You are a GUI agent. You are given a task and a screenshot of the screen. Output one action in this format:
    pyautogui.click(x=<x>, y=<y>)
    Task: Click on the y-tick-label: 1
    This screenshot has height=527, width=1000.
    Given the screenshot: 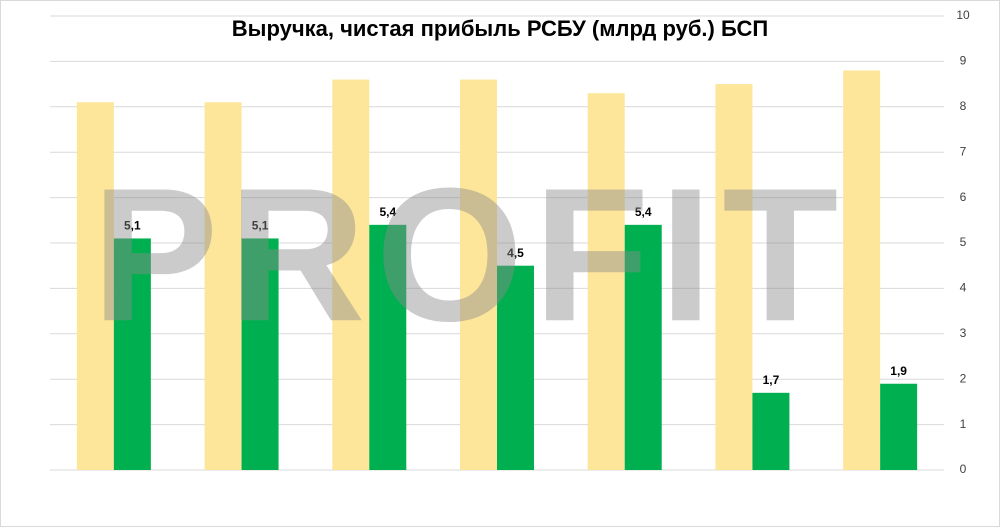 What is the action you would take?
    pyautogui.click(x=963, y=424)
    